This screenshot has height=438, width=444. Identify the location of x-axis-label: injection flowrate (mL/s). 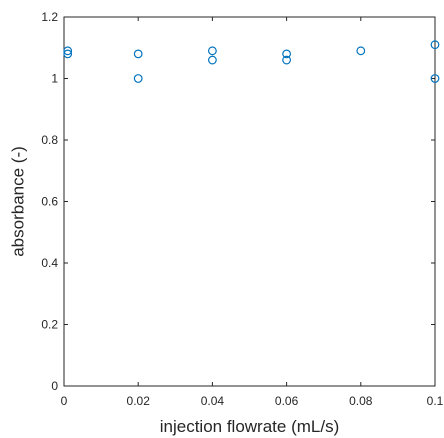
(250, 426).